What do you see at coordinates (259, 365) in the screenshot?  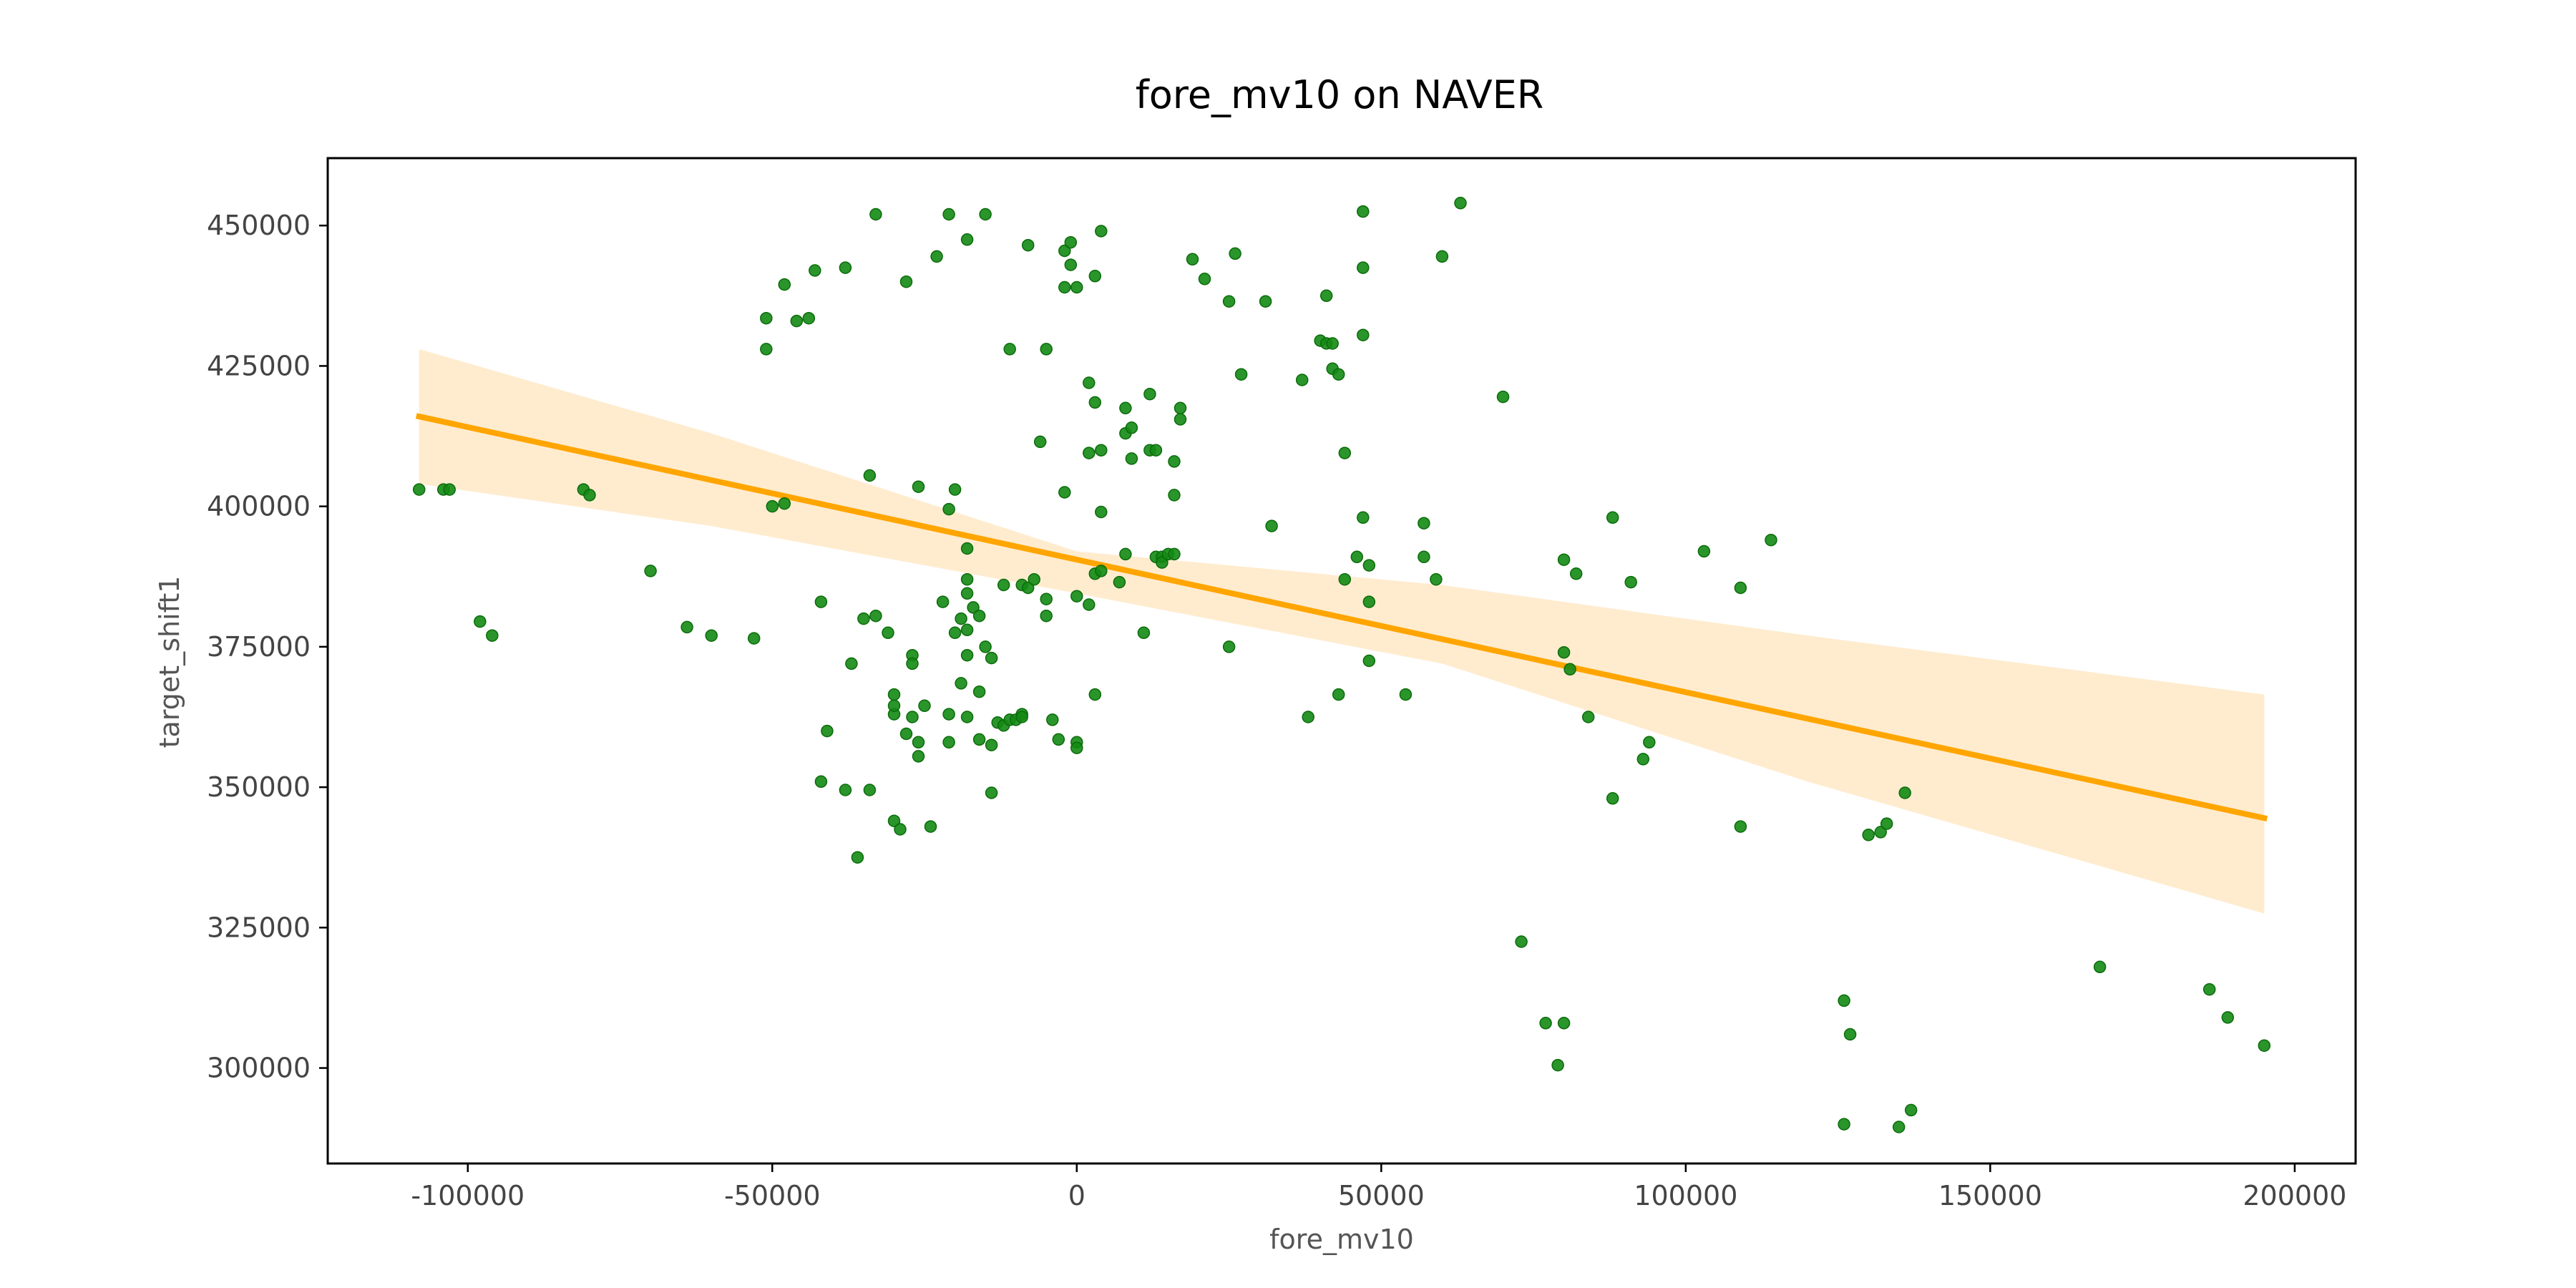 I see `y-tick-label: 425000` at bounding box center [259, 365].